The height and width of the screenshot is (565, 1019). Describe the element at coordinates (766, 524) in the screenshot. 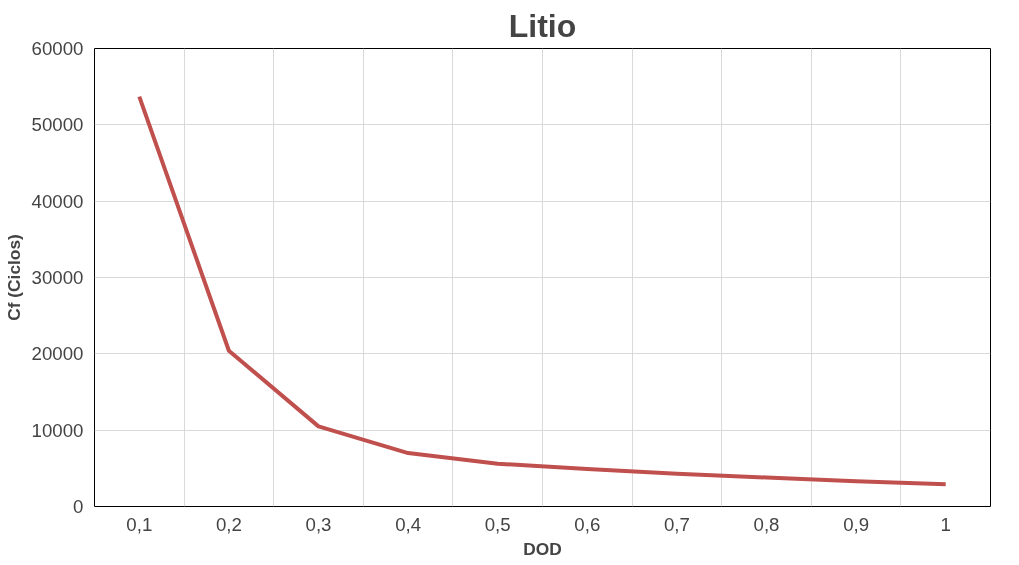

I see `x-tick-label: 0,8` at that location.